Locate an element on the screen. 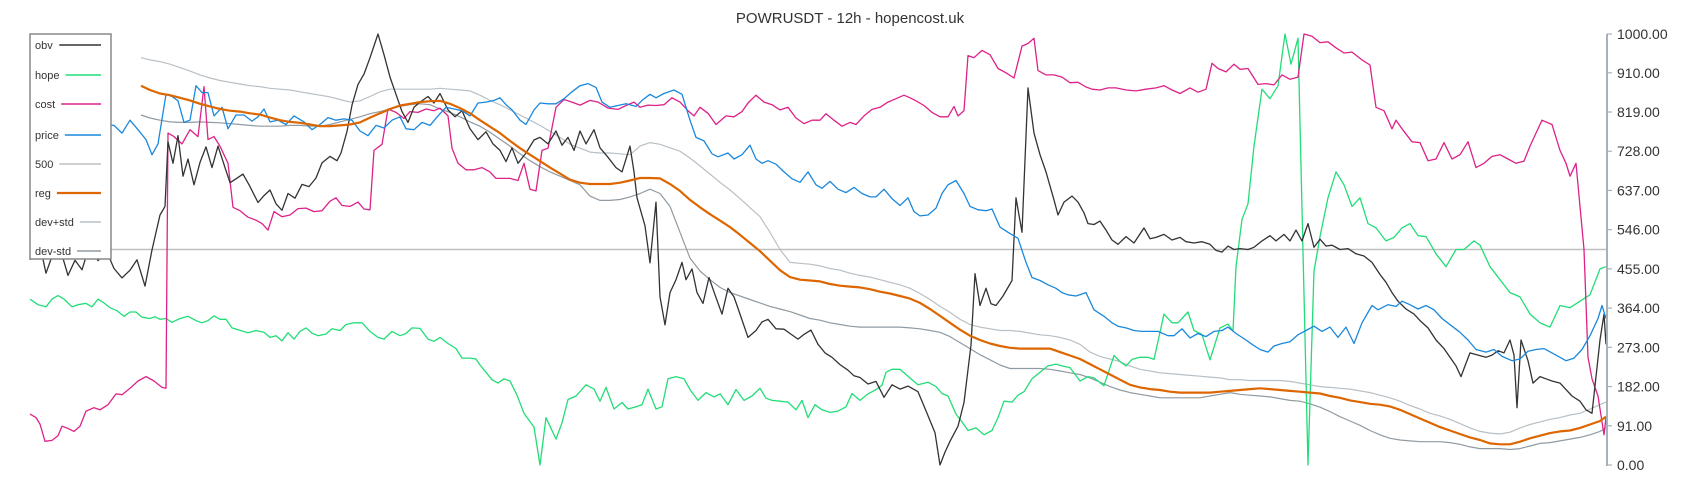  legend: obv hope cost price 500 reg dev+std dev-std is located at coordinates (70, 146).